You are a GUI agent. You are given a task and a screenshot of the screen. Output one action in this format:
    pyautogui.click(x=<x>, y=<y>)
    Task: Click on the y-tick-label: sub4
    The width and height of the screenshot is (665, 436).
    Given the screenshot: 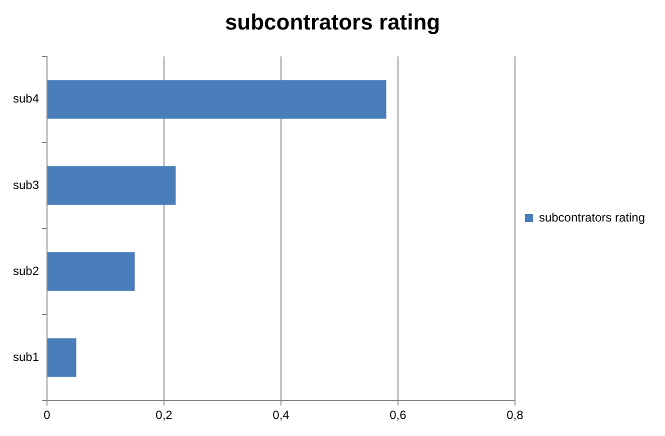 What is the action you would take?
    pyautogui.click(x=26, y=99)
    